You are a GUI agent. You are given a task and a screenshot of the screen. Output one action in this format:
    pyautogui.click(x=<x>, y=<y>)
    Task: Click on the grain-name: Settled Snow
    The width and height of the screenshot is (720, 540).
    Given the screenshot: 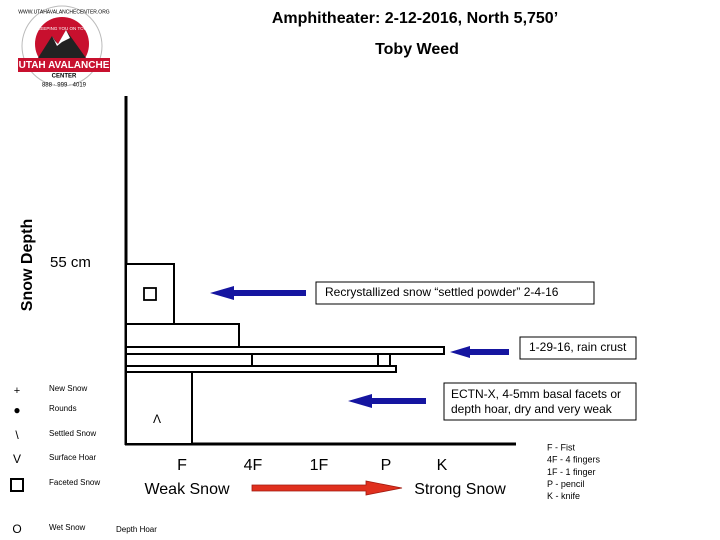 What is the action you would take?
    pyautogui.click(x=72, y=433)
    